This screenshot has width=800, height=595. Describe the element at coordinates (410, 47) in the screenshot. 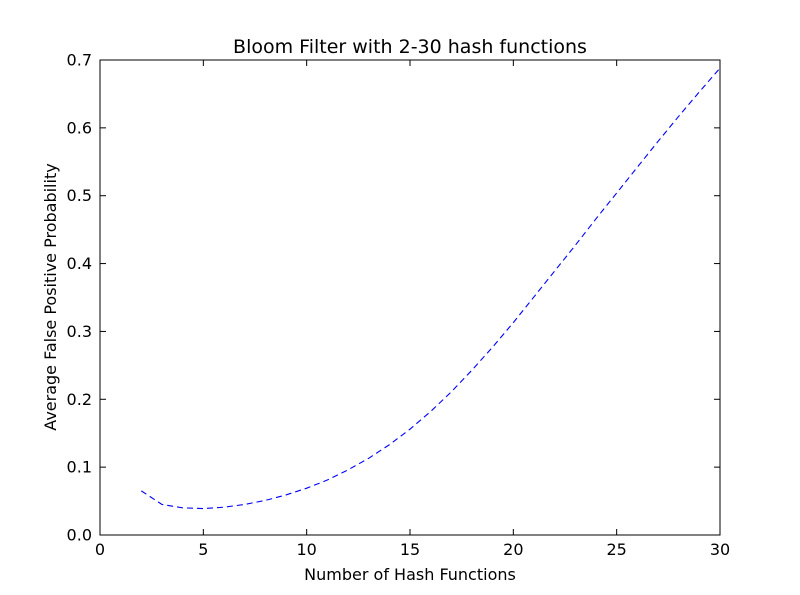

I see `chart-title: Bloom Filter with 2-30 hash functions` at that location.